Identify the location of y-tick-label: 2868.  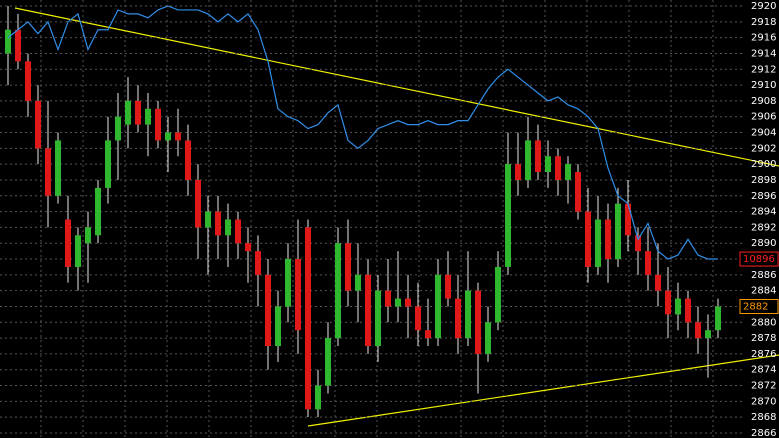
(763, 417).